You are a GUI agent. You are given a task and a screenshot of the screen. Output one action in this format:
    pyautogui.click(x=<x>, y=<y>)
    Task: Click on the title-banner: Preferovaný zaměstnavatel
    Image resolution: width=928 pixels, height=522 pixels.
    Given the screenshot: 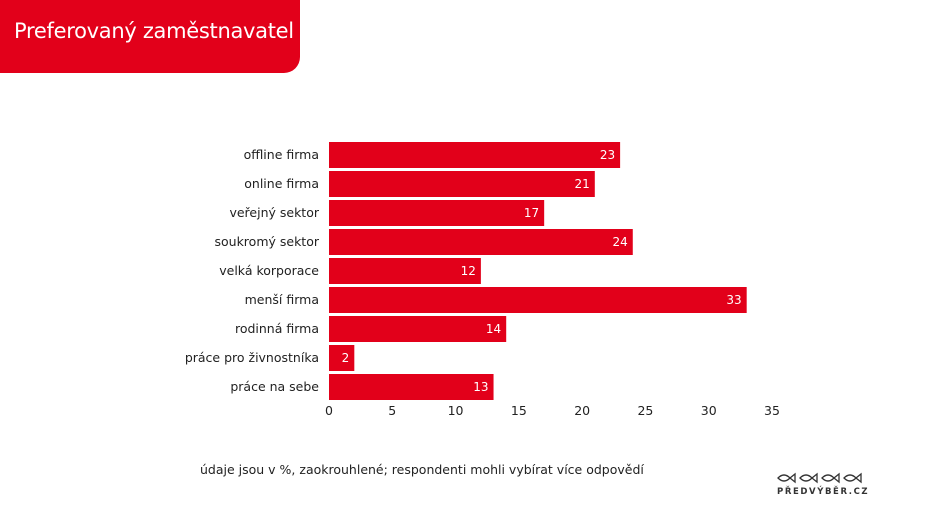 What is the action you would take?
    pyautogui.click(x=150, y=36)
    